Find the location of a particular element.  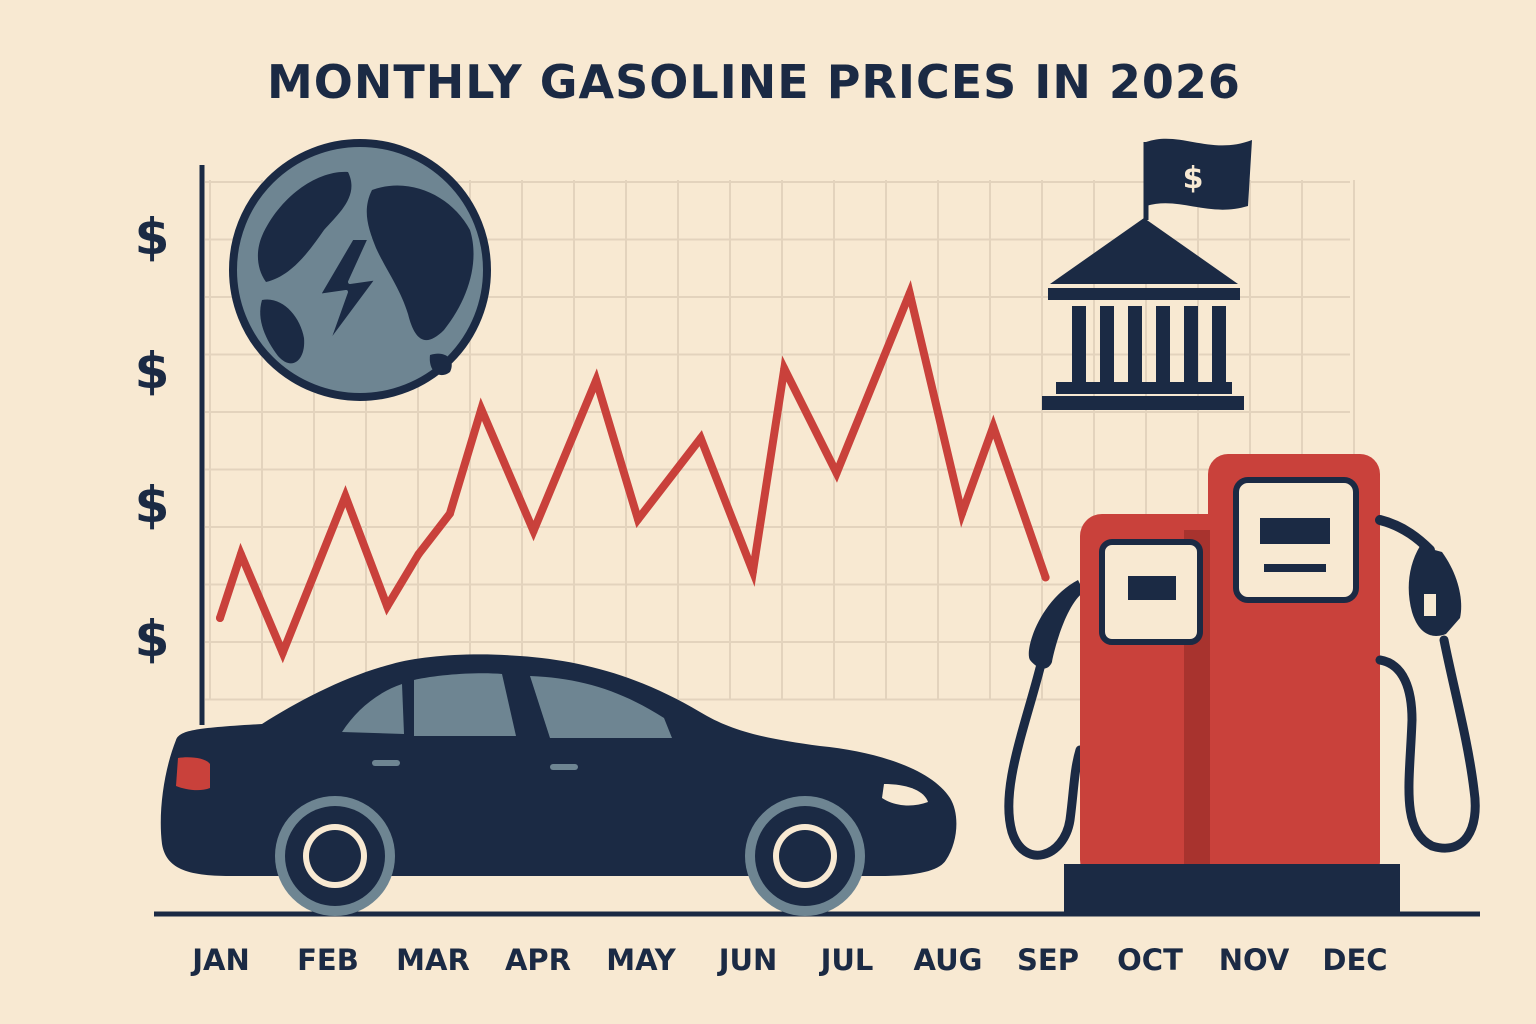

gas-pump-icon is located at coordinates (1242, 684).